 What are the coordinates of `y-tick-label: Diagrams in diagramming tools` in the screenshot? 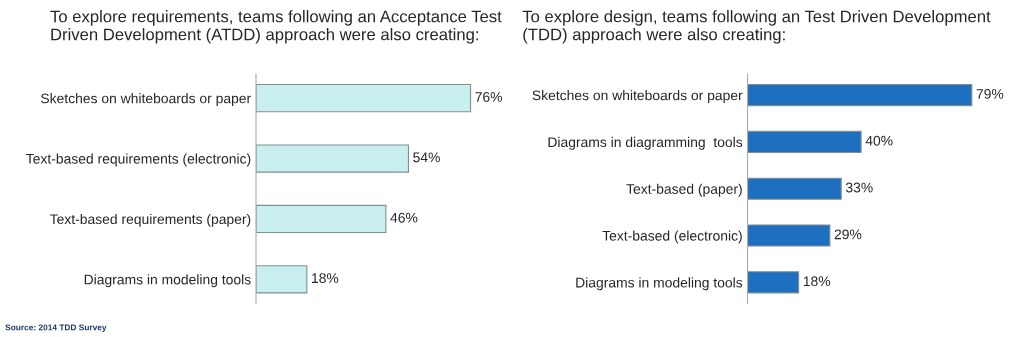 It's located at (645, 143).